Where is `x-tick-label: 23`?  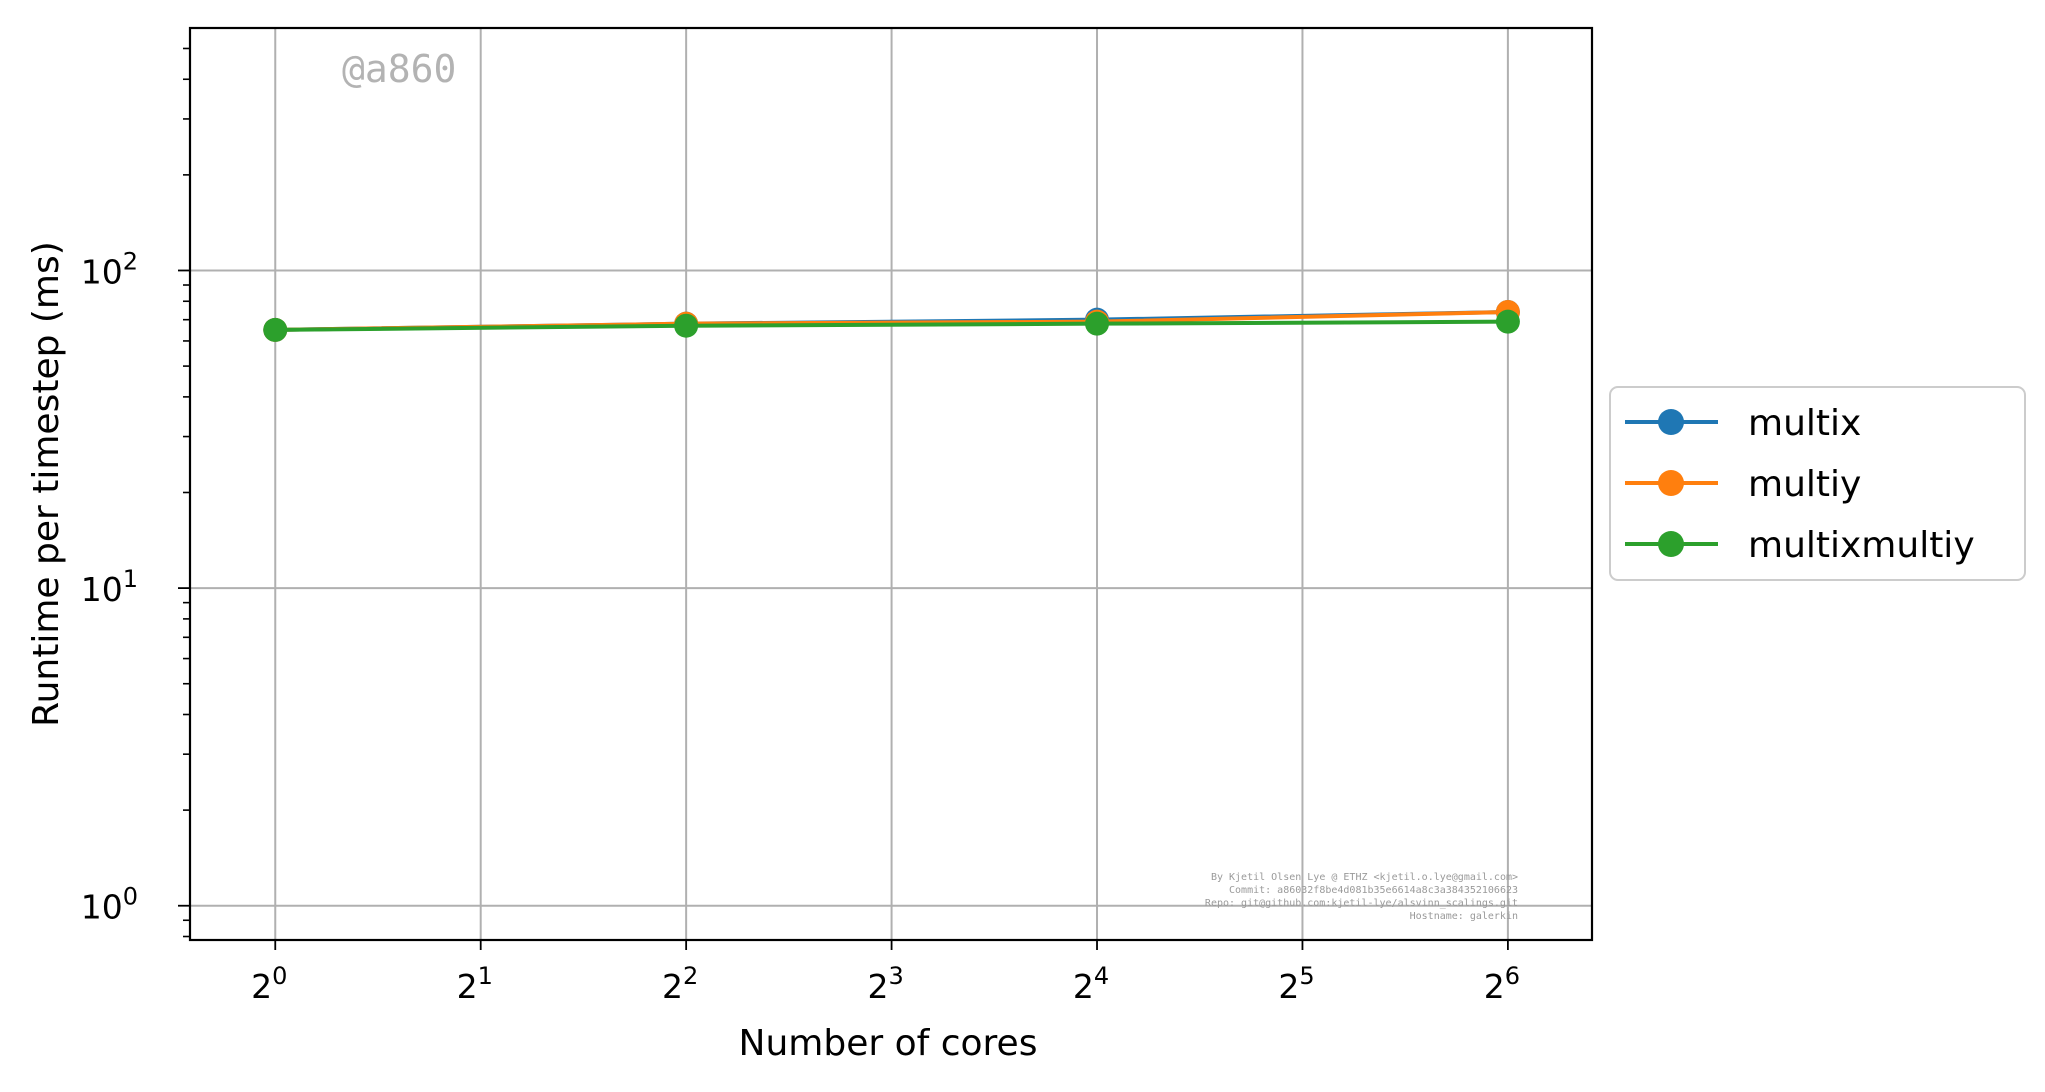 x-tick-label: 23 is located at coordinates (885, 984).